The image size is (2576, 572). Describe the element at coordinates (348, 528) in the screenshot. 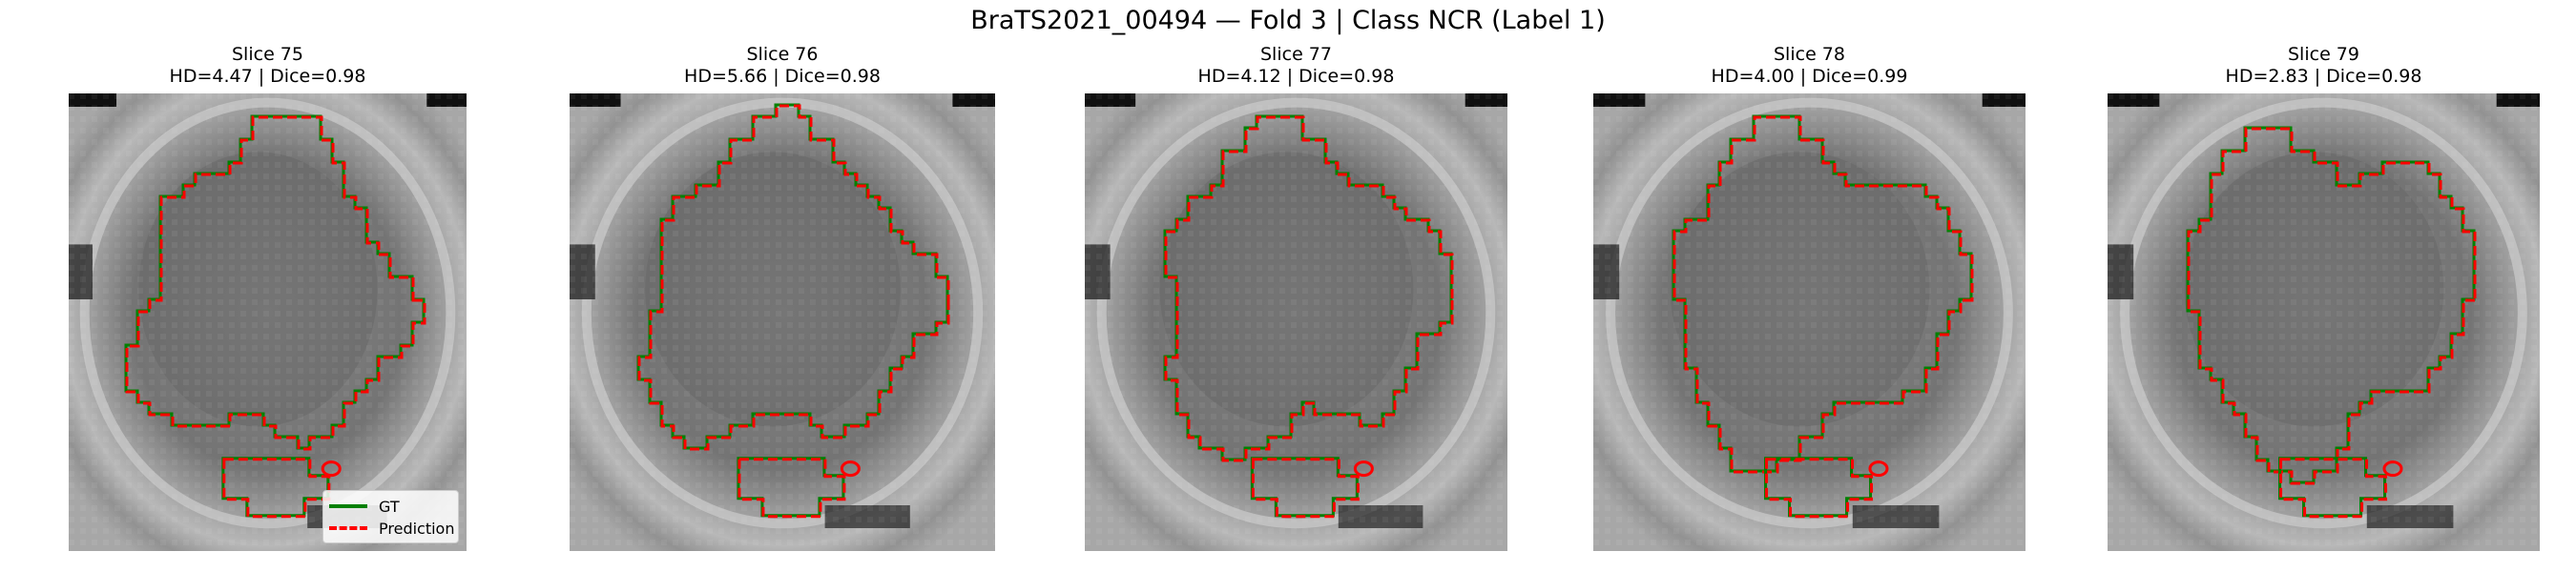

I see `prediction-line-swatch` at that location.